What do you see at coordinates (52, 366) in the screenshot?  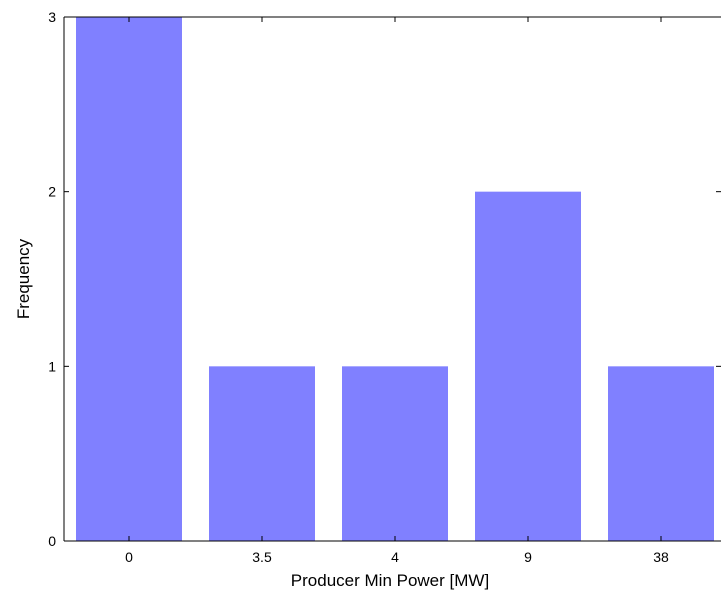 I see `y-tick-label-1: 1` at bounding box center [52, 366].